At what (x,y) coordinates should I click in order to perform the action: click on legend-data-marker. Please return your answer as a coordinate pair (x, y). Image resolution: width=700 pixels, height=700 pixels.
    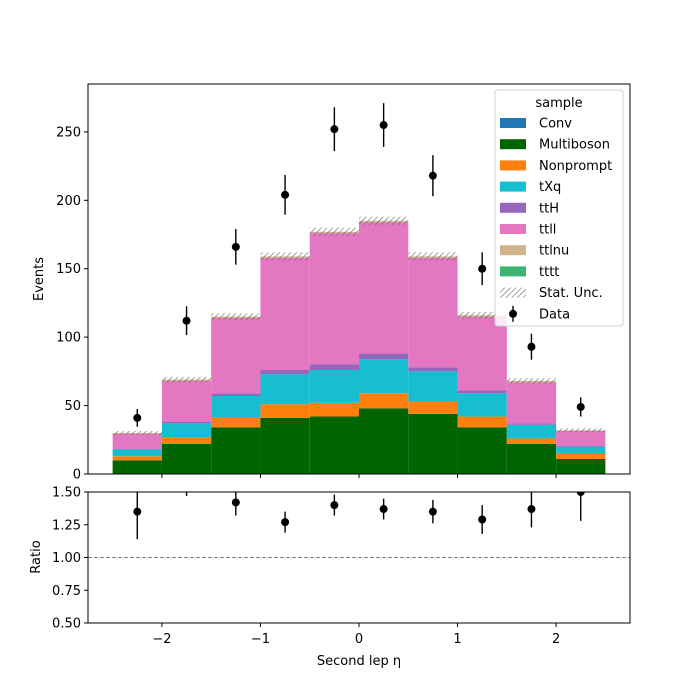
    Looking at the image, I should click on (513, 313).